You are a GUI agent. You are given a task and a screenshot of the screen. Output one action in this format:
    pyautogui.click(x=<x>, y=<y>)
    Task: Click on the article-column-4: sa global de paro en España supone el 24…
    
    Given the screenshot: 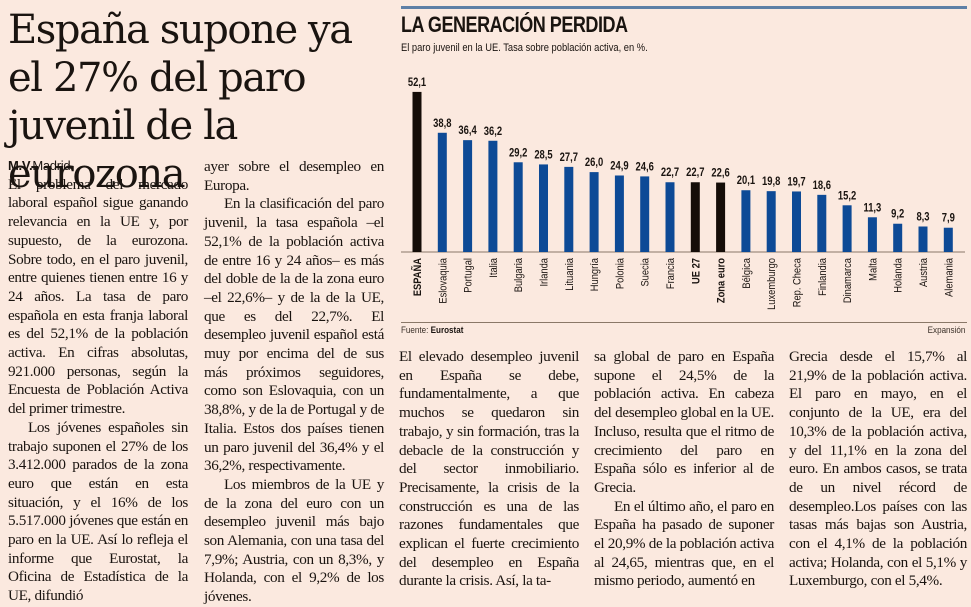 What is the action you would take?
    pyautogui.click(x=684, y=469)
    